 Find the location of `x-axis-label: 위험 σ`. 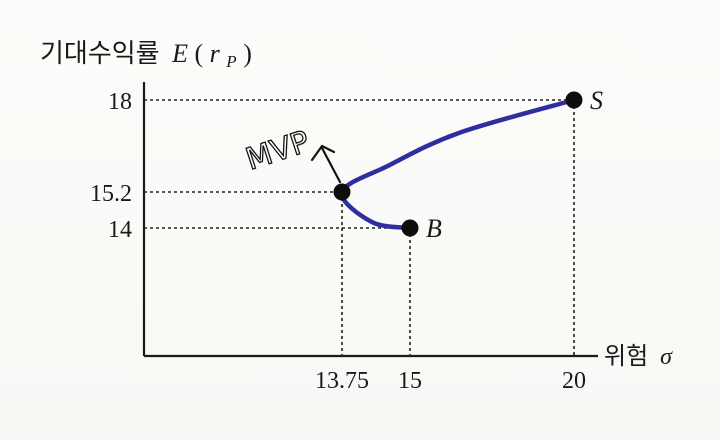

x-axis-label: 위험 σ is located at coordinates (638, 356).